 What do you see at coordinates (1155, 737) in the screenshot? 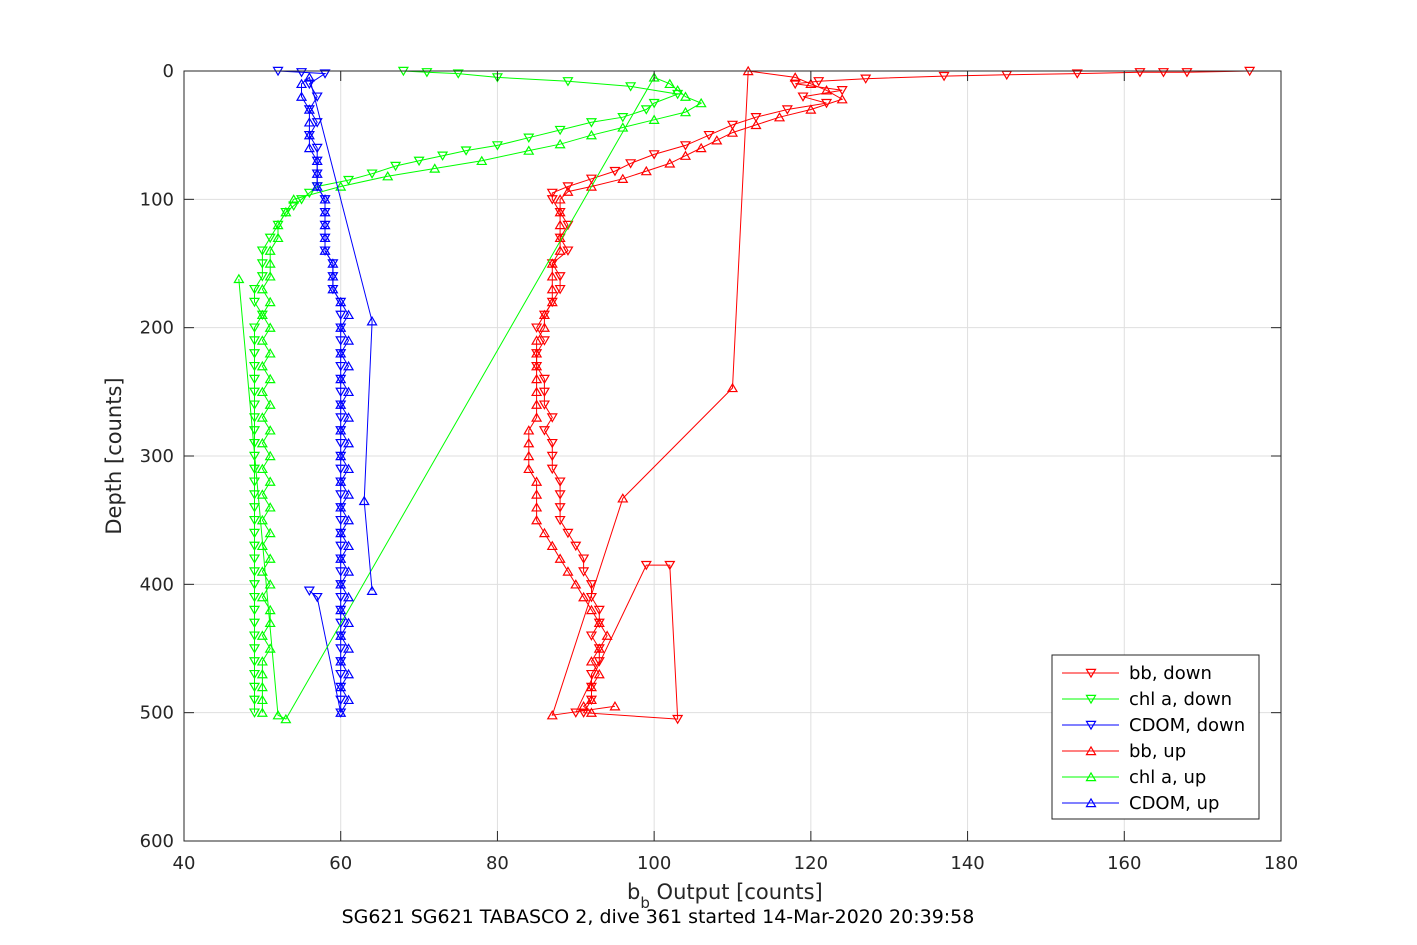
I see `legend-box` at bounding box center [1155, 737].